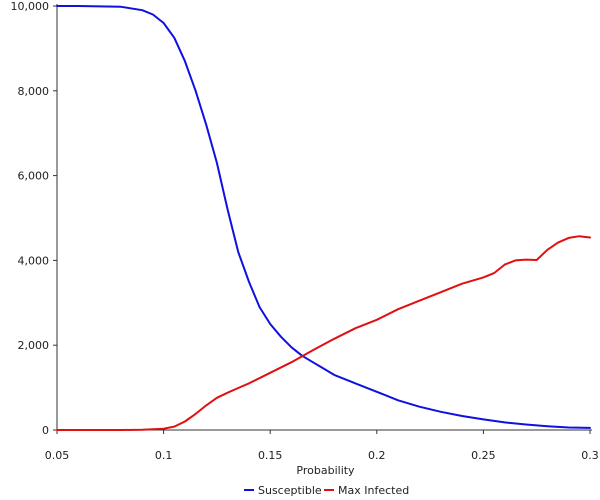 Image resolution: width=600 pixels, height=500 pixels. What do you see at coordinates (290, 490) in the screenshot?
I see `legend-label: Susceptible` at bounding box center [290, 490].